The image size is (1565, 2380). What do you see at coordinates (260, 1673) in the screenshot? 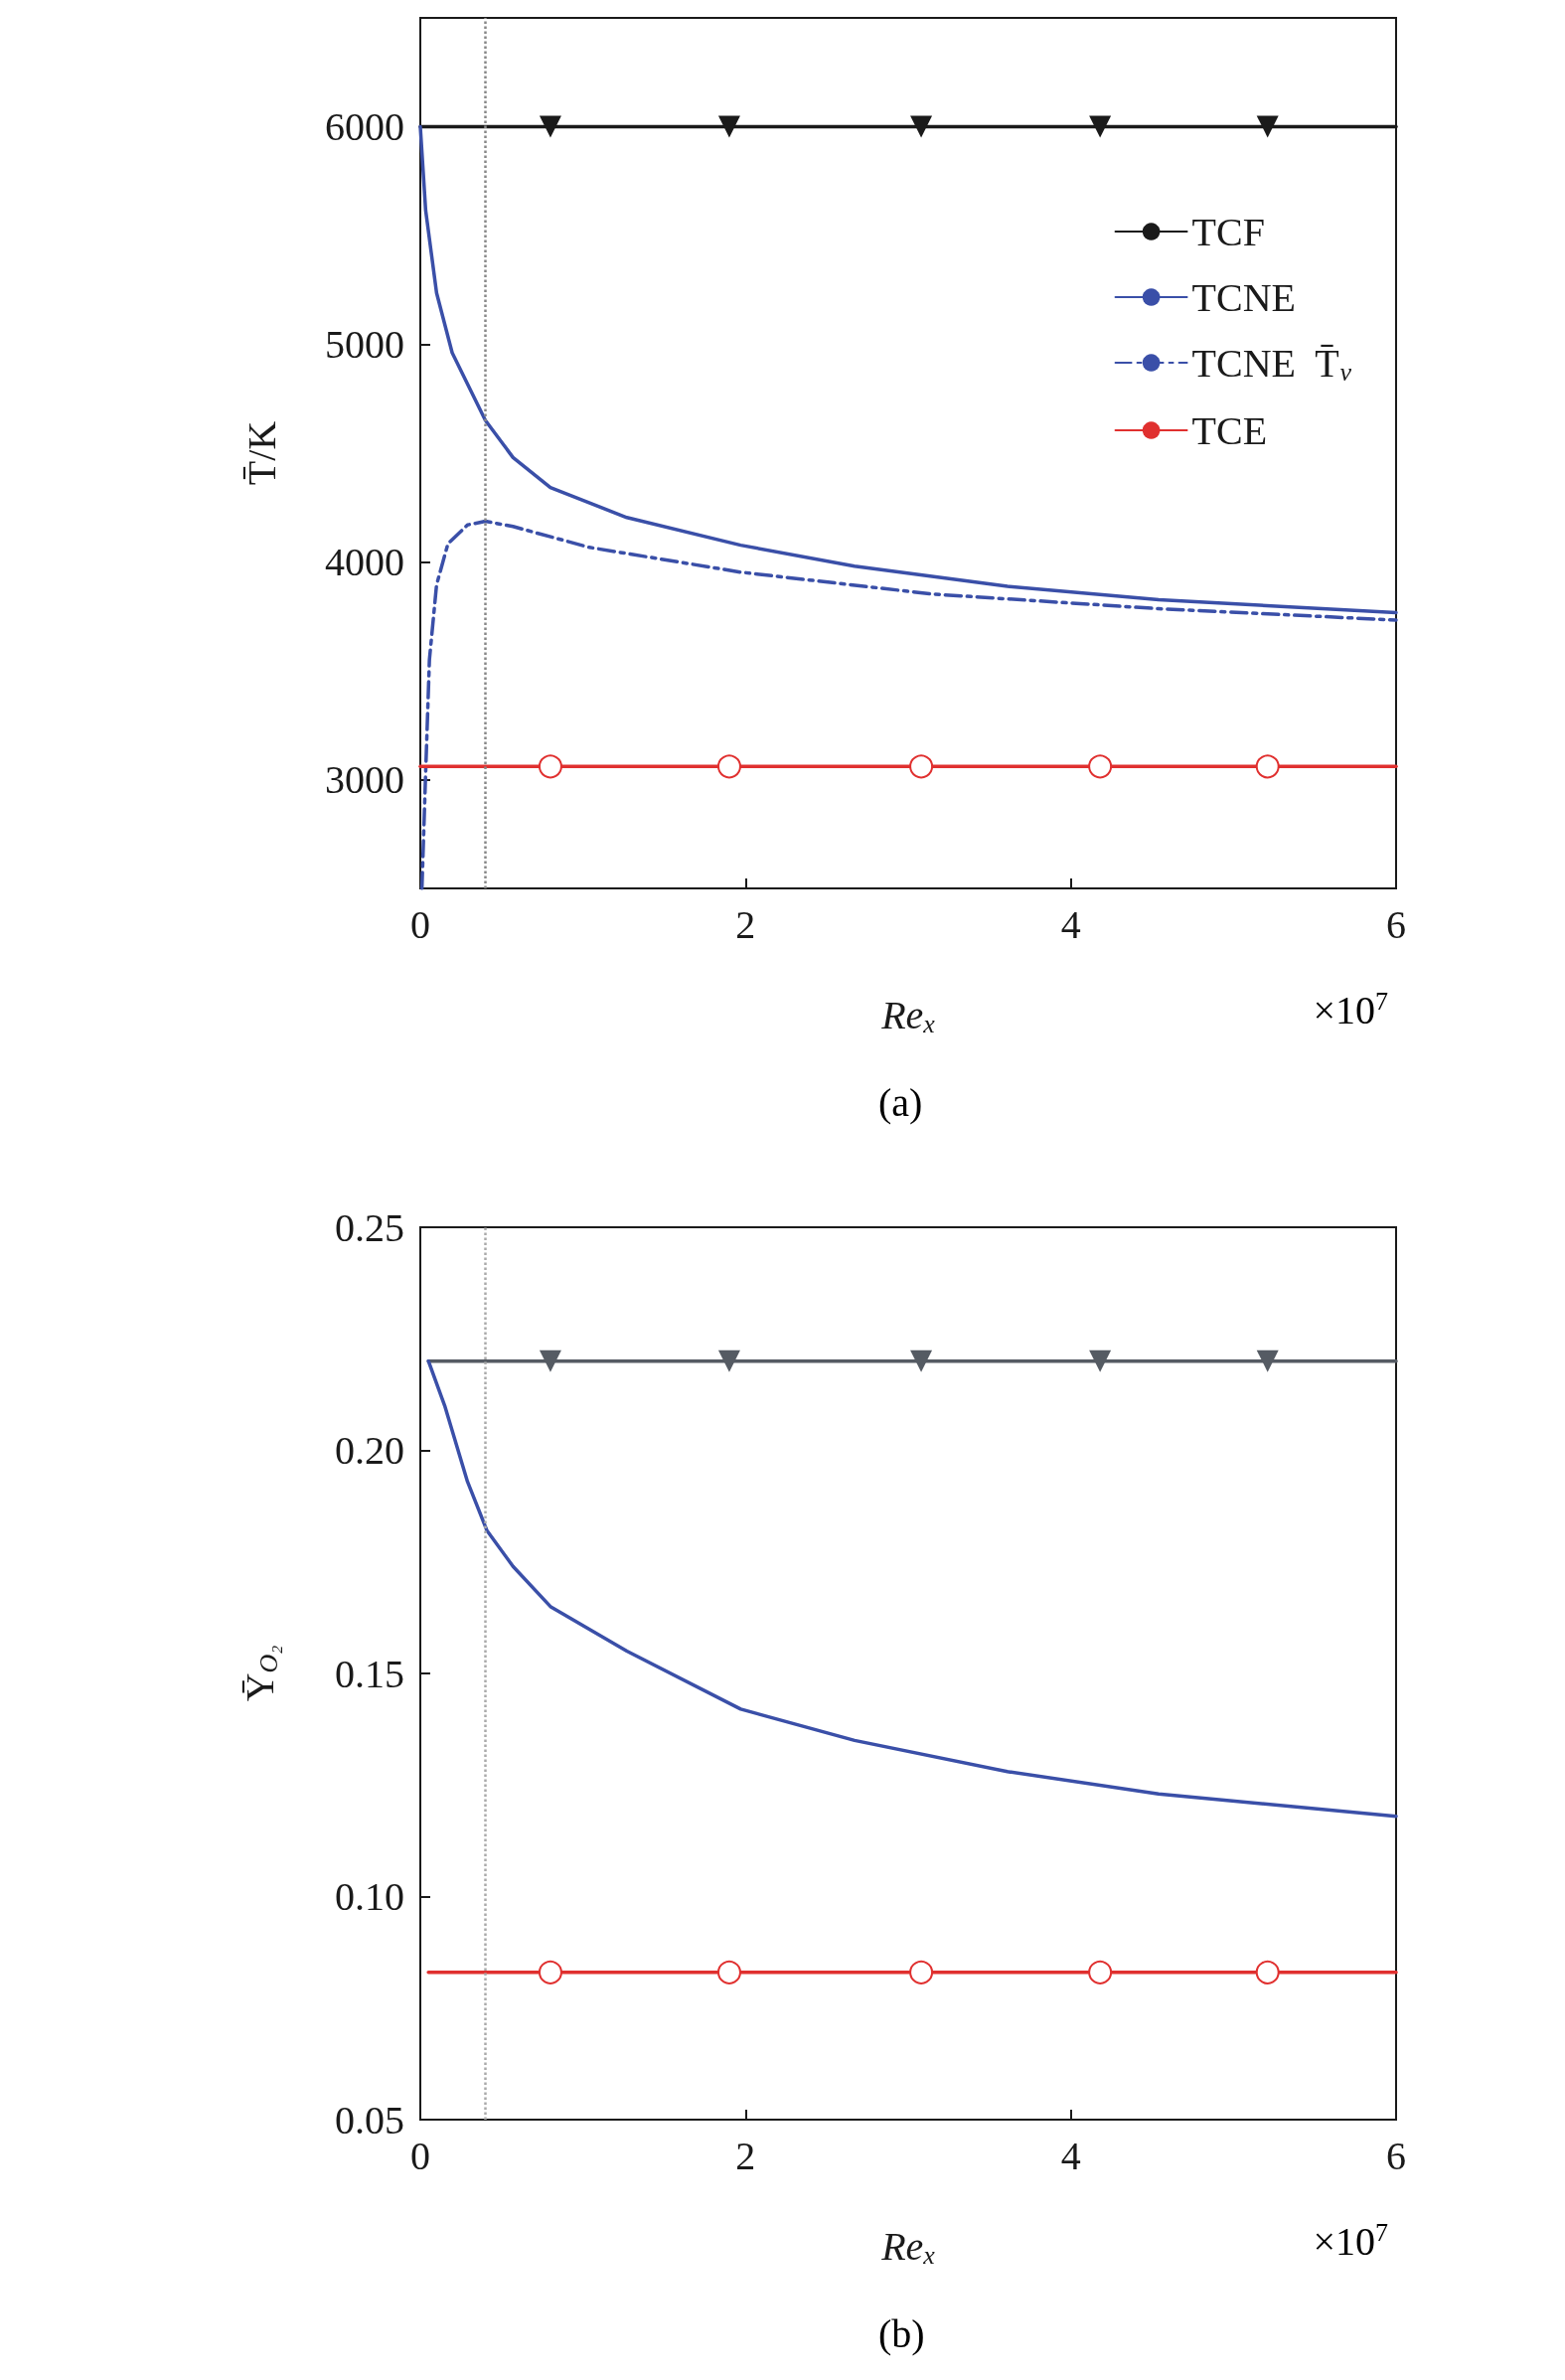
I see `y-axis-title: ȲO₂` at bounding box center [260, 1673].